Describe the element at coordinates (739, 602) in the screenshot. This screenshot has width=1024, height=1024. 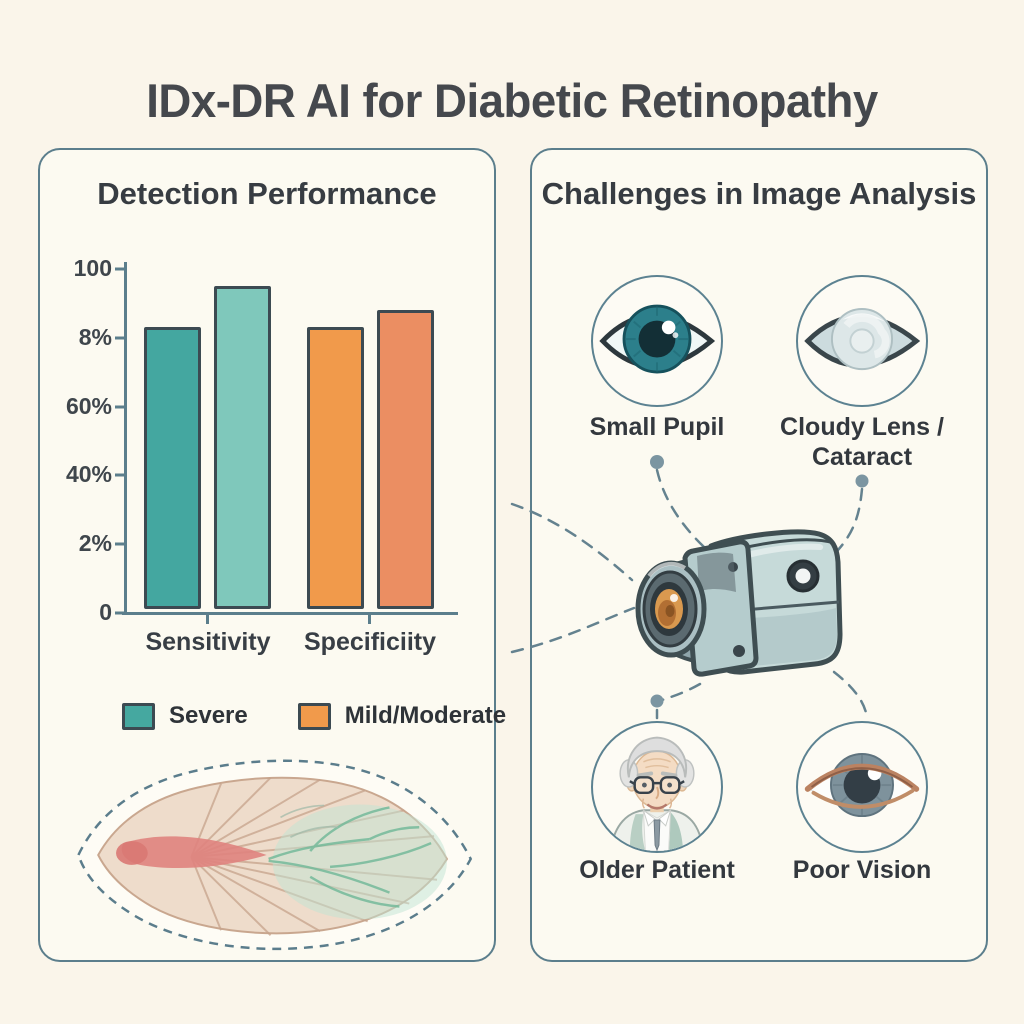
I see `fundus-camera-icon` at that location.